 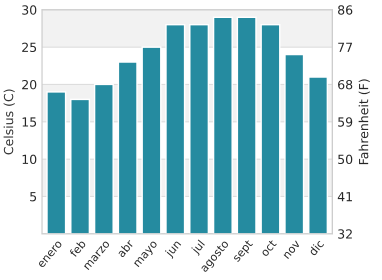 I want to click on y2-tick-label: 68, so click(x=345, y=85).